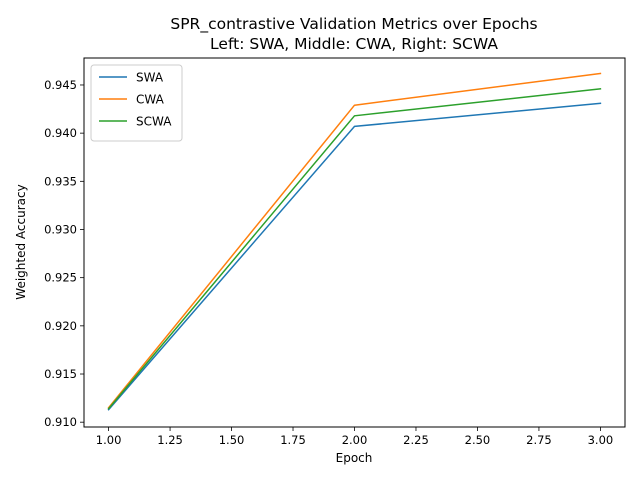 This screenshot has height=480, width=640. I want to click on y-tick-label: 0.920, so click(60, 326).